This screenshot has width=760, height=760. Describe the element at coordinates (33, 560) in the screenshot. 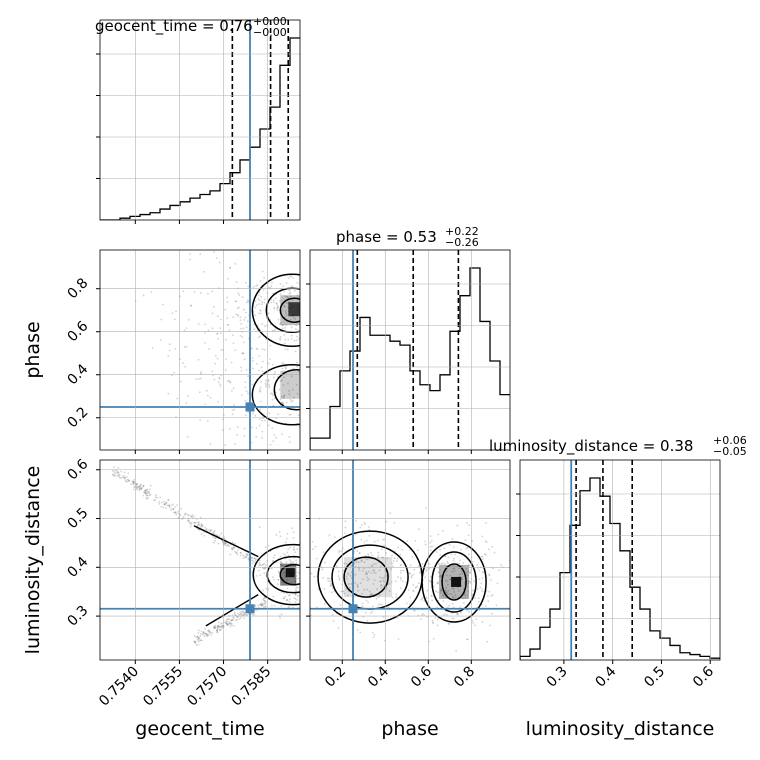

I see `ylabel-luminosity-distance: luminosity_distance` at that location.